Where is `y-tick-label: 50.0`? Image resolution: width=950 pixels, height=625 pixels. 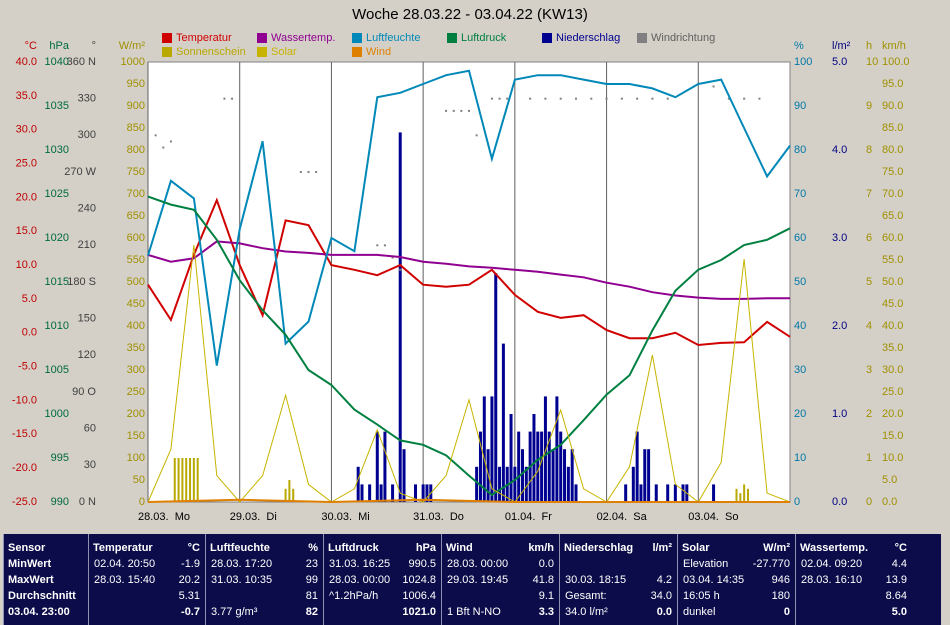
y-tick-label: 50.0 is located at coordinates (892, 282).